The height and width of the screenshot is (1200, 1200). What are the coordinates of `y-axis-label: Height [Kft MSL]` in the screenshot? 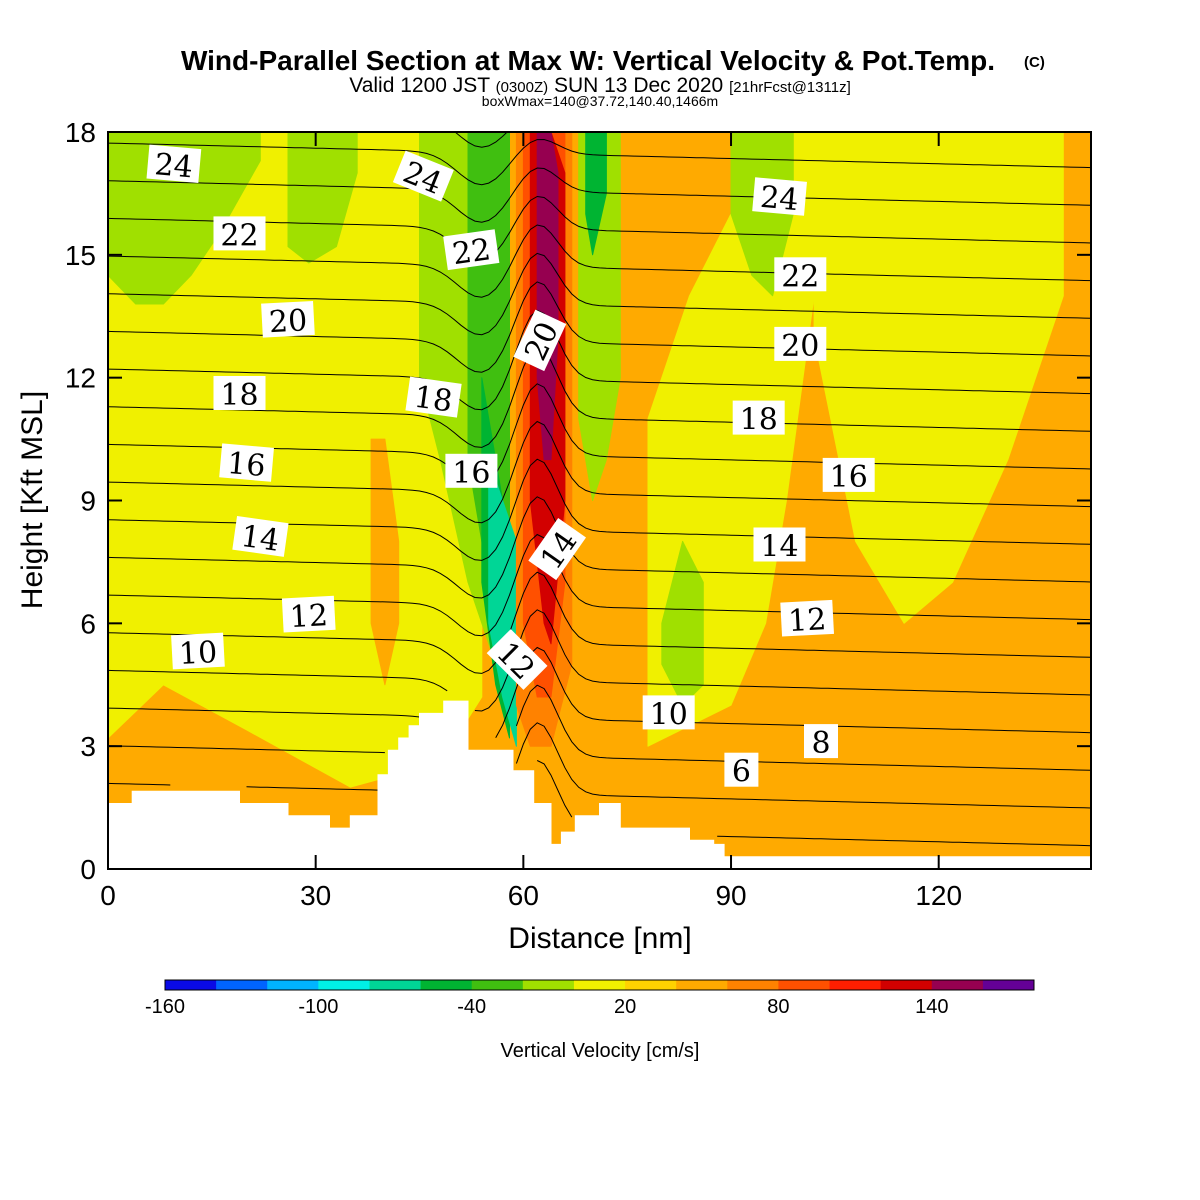 It's located at (32, 500).